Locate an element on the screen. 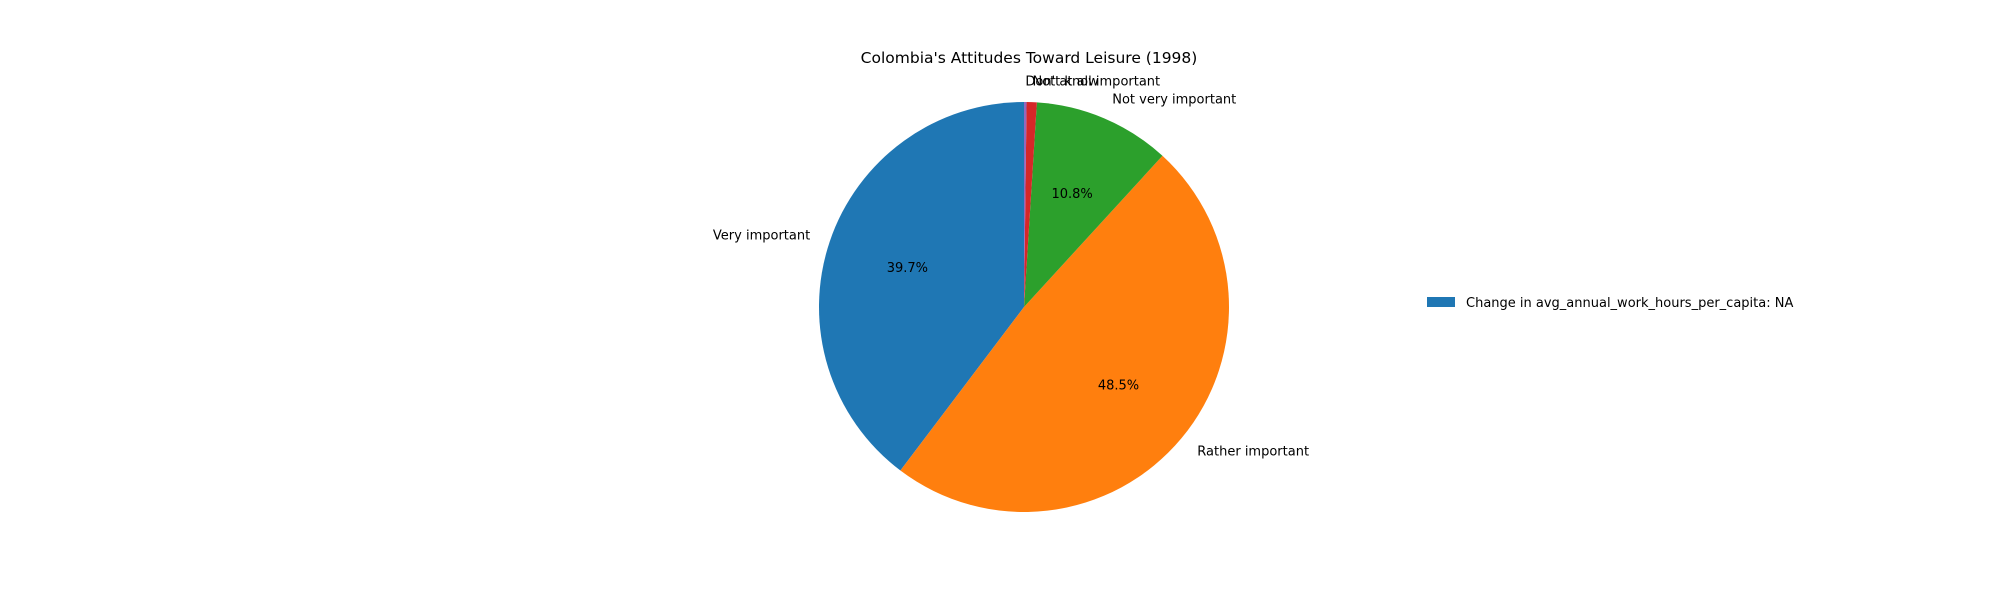  pct-label-rather-important: 48.5% is located at coordinates (1118, 386).